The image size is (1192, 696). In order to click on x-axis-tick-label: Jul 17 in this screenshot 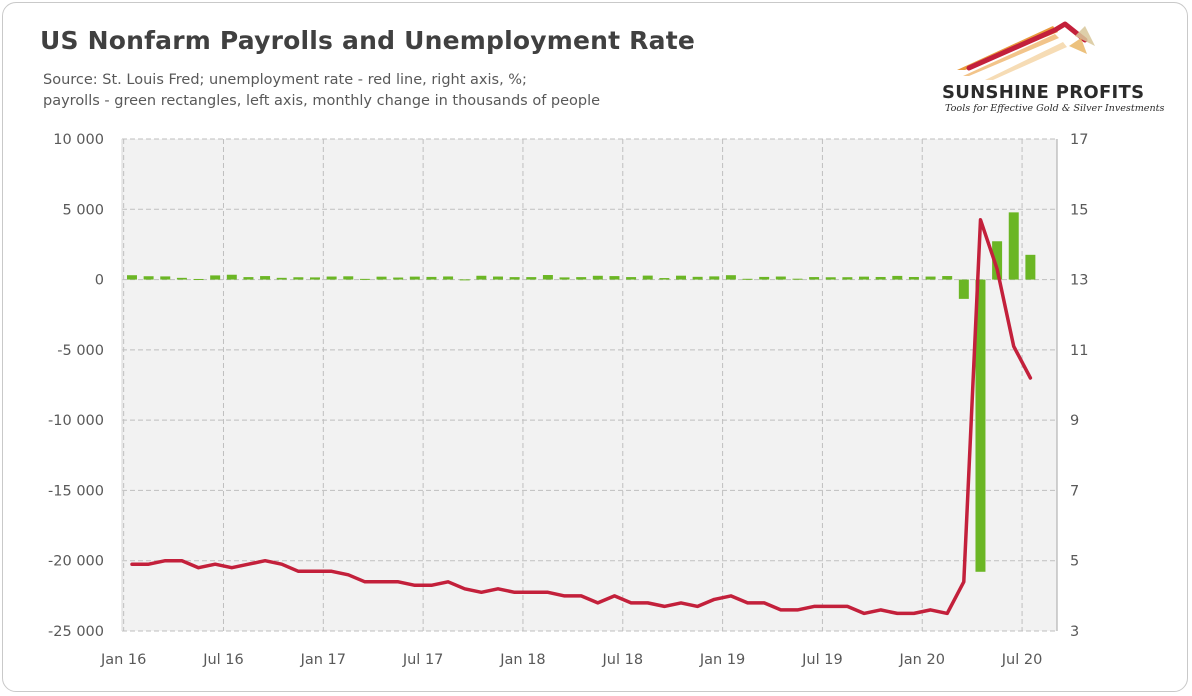, I will do `click(423, 660)`.